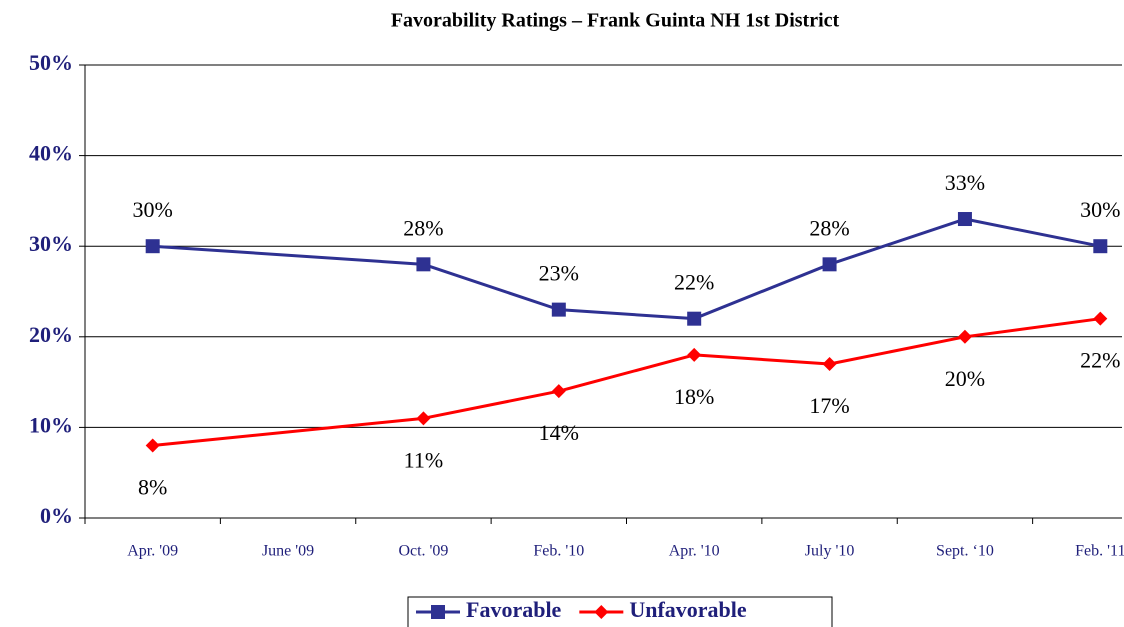 This screenshot has height=627, width=1124. I want to click on y-tick-label: 0%, so click(56, 515).